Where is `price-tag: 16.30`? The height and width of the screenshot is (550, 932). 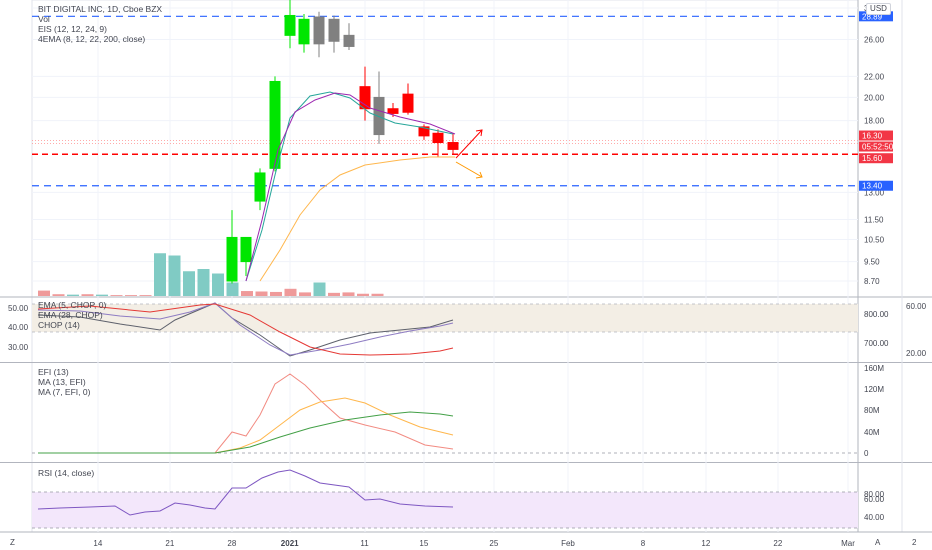
price-tag: 16.30 is located at coordinates (872, 136).